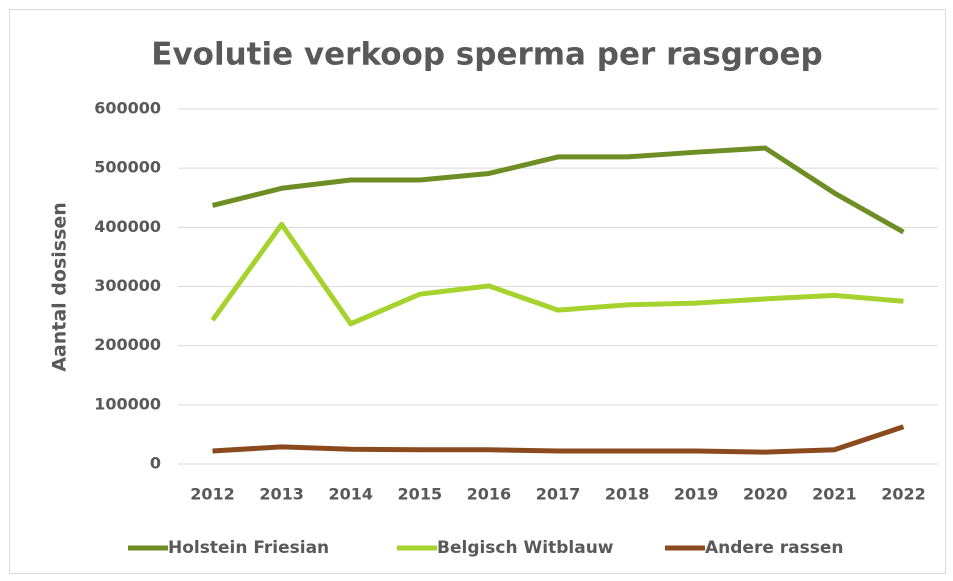 This screenshot has width=953, height=581. I want to click on y-tick-label: 300000, so click(127, 285).